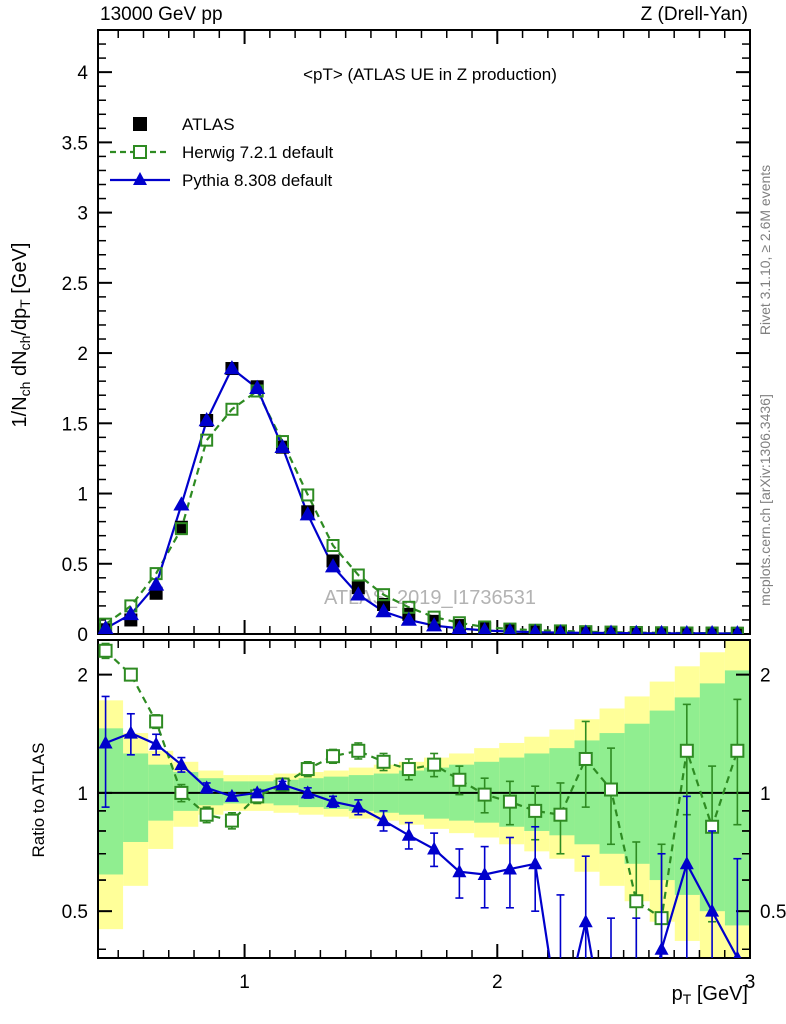 The image size is (786, 1024). Describe the element at coordinates (75, 912) in the screenshot. I see `ratio-y-tick-label: 0.5` at that location.